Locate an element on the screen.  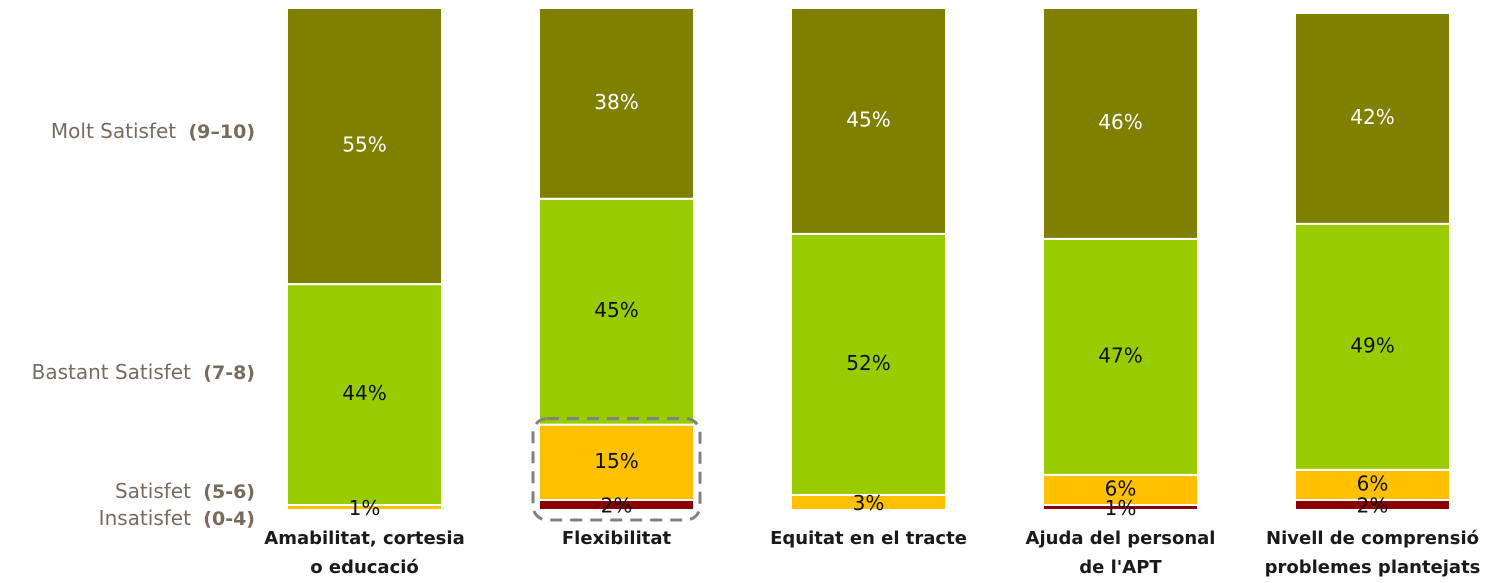
legend-item-satisfet: Satisfet (5-6) is located at coordinates (185, 491).